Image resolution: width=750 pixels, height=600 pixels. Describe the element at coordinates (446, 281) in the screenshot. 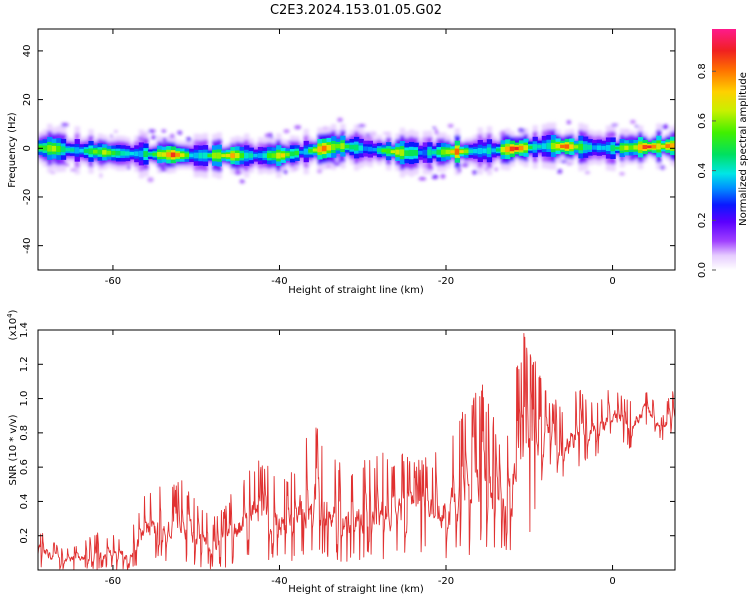

I see `top-x-tick-label: -20` at that location.